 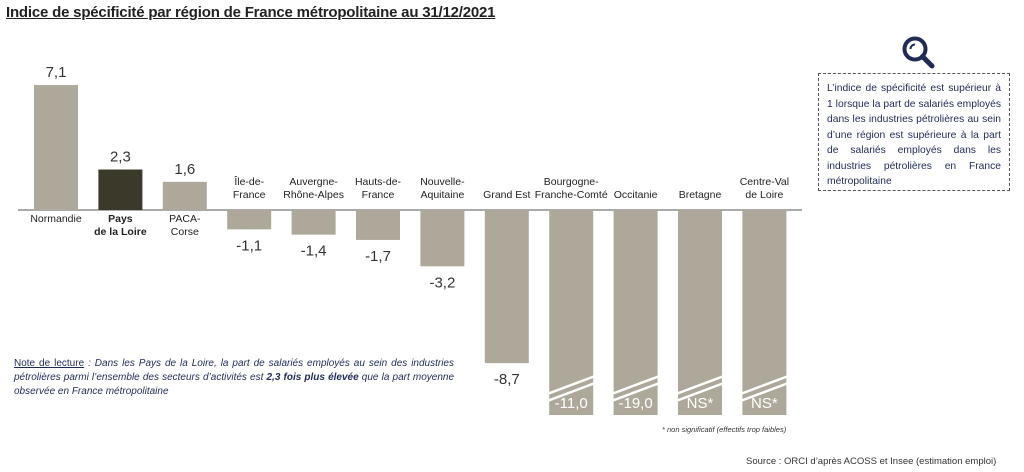 I want to click on data-label: -11,0, so click(x=571, y=403).